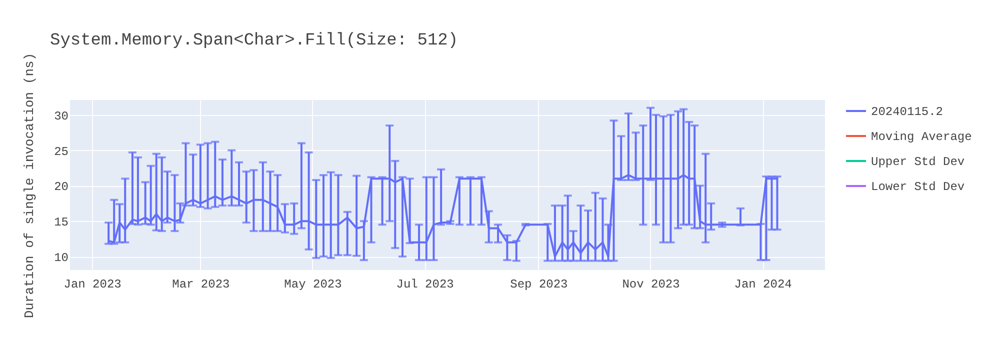 This screenshot has height=350, width=1000. I want to click on legend-label: Lower Std Dev, so click(918, 187).